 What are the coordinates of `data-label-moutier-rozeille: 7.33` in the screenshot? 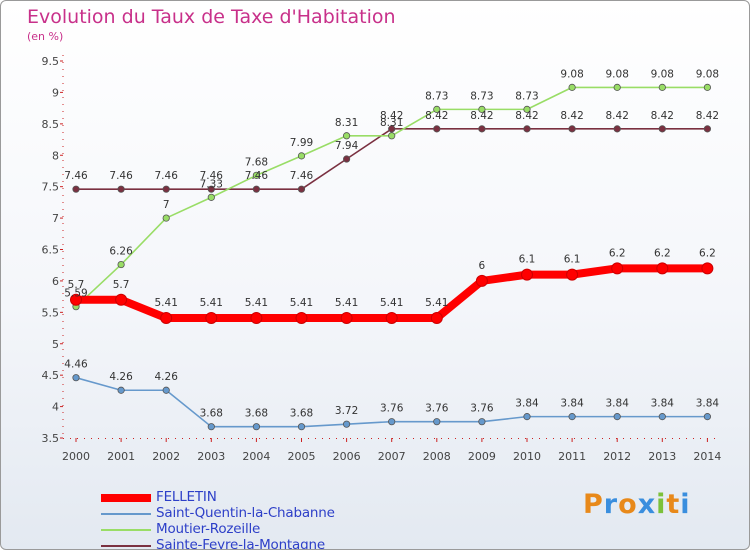 It's located at (211, 184).